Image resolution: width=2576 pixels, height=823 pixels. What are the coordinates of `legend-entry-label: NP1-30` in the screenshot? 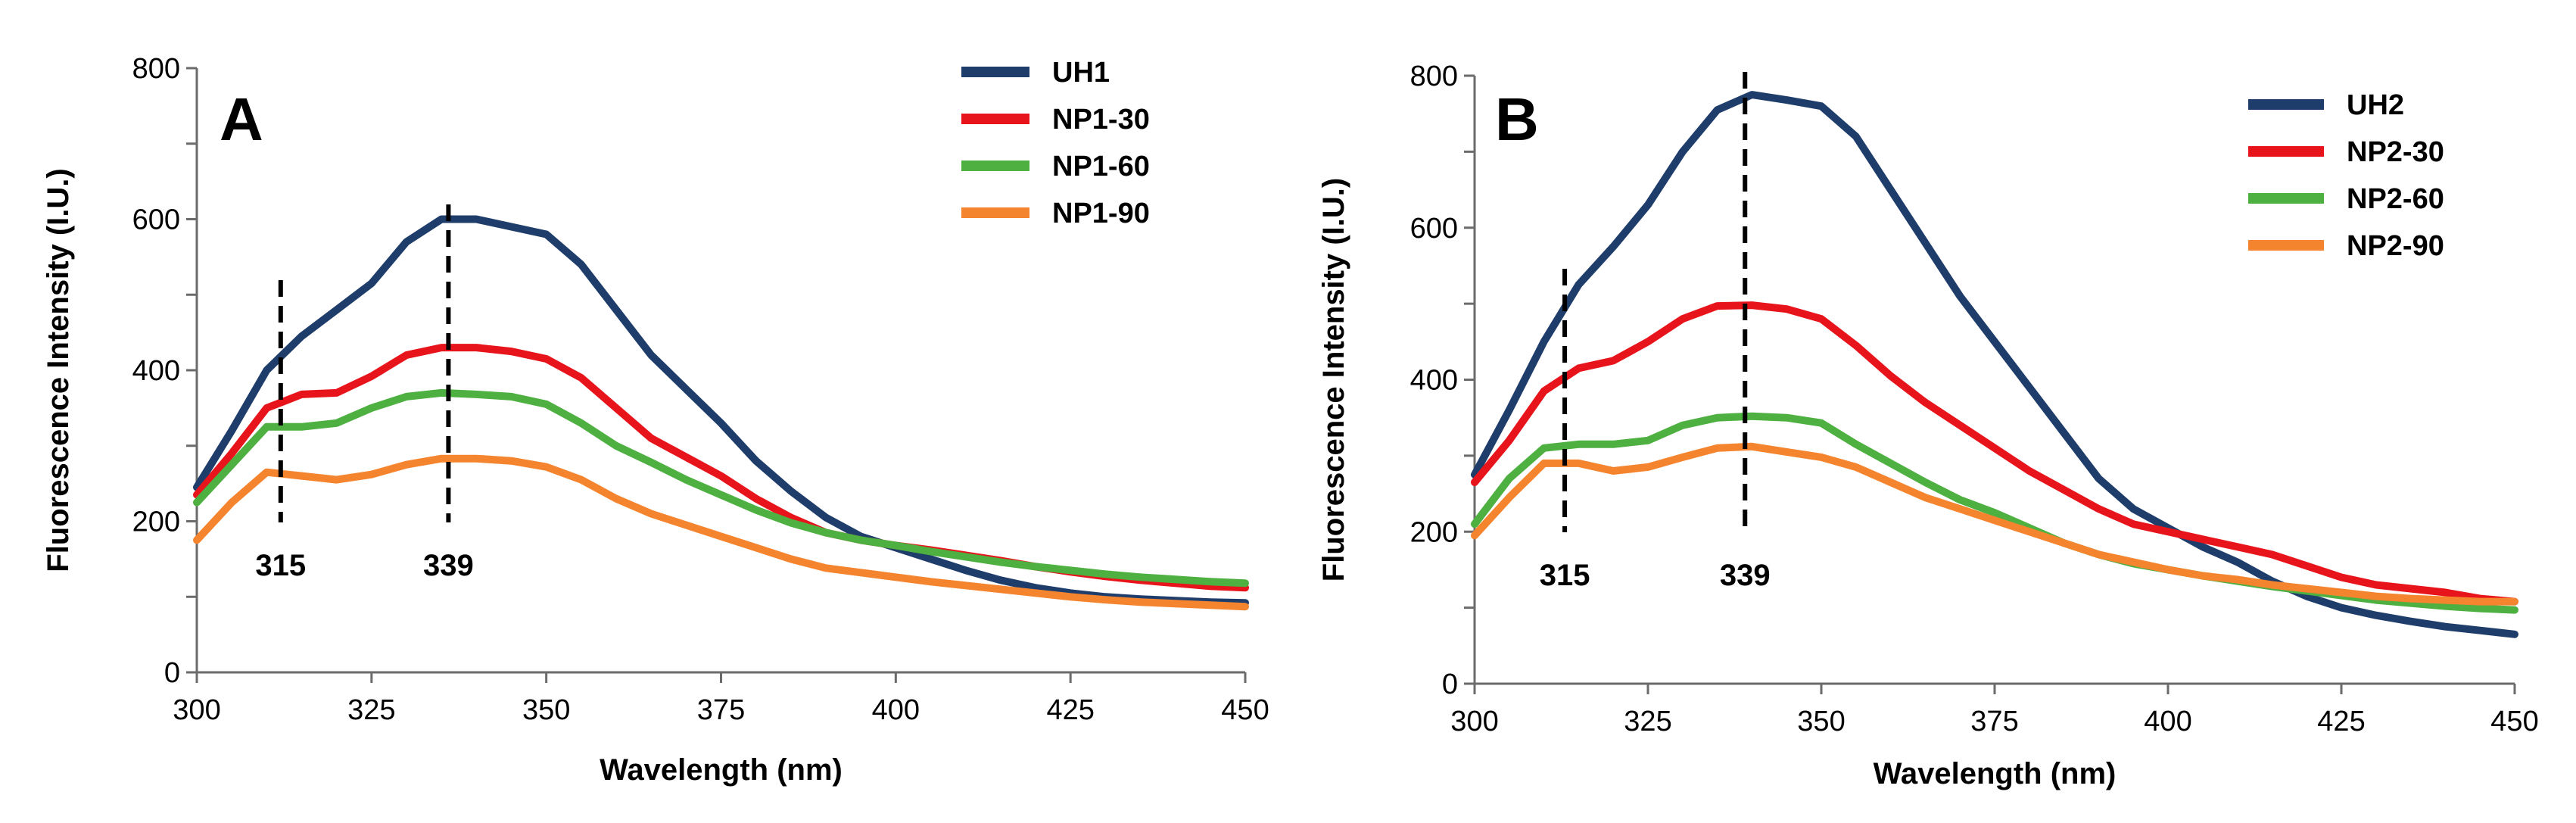 It's located at (1101, 120).